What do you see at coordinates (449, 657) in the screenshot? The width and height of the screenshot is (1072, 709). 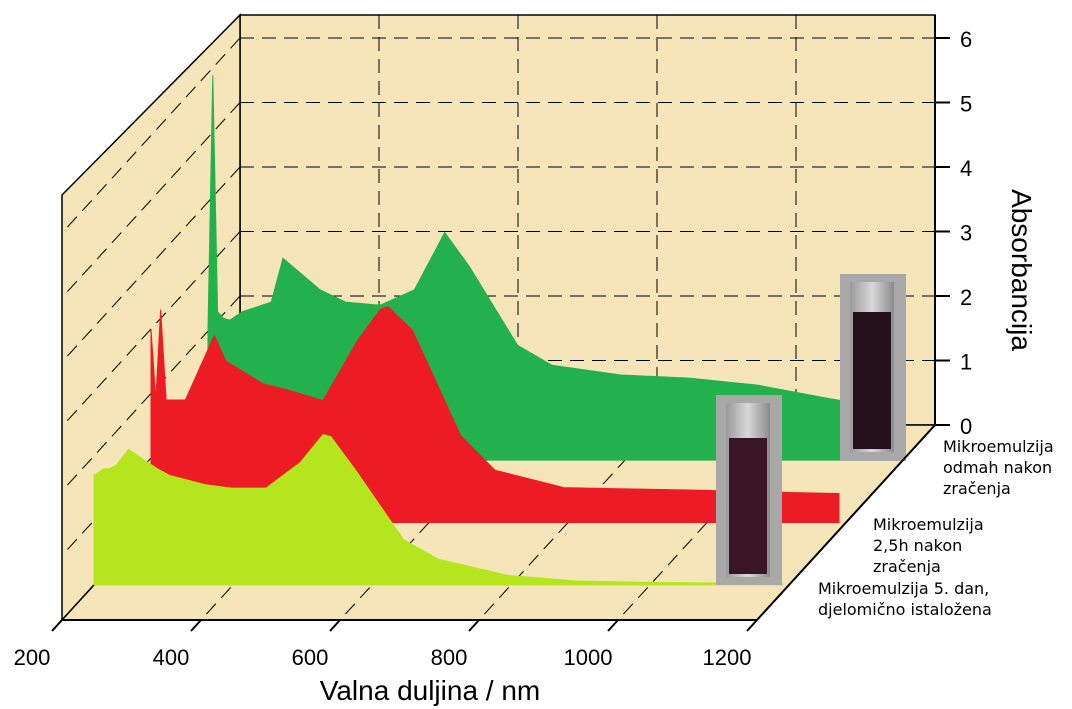 I see `x-tick-label: 800` at bounding box center [449, 657].